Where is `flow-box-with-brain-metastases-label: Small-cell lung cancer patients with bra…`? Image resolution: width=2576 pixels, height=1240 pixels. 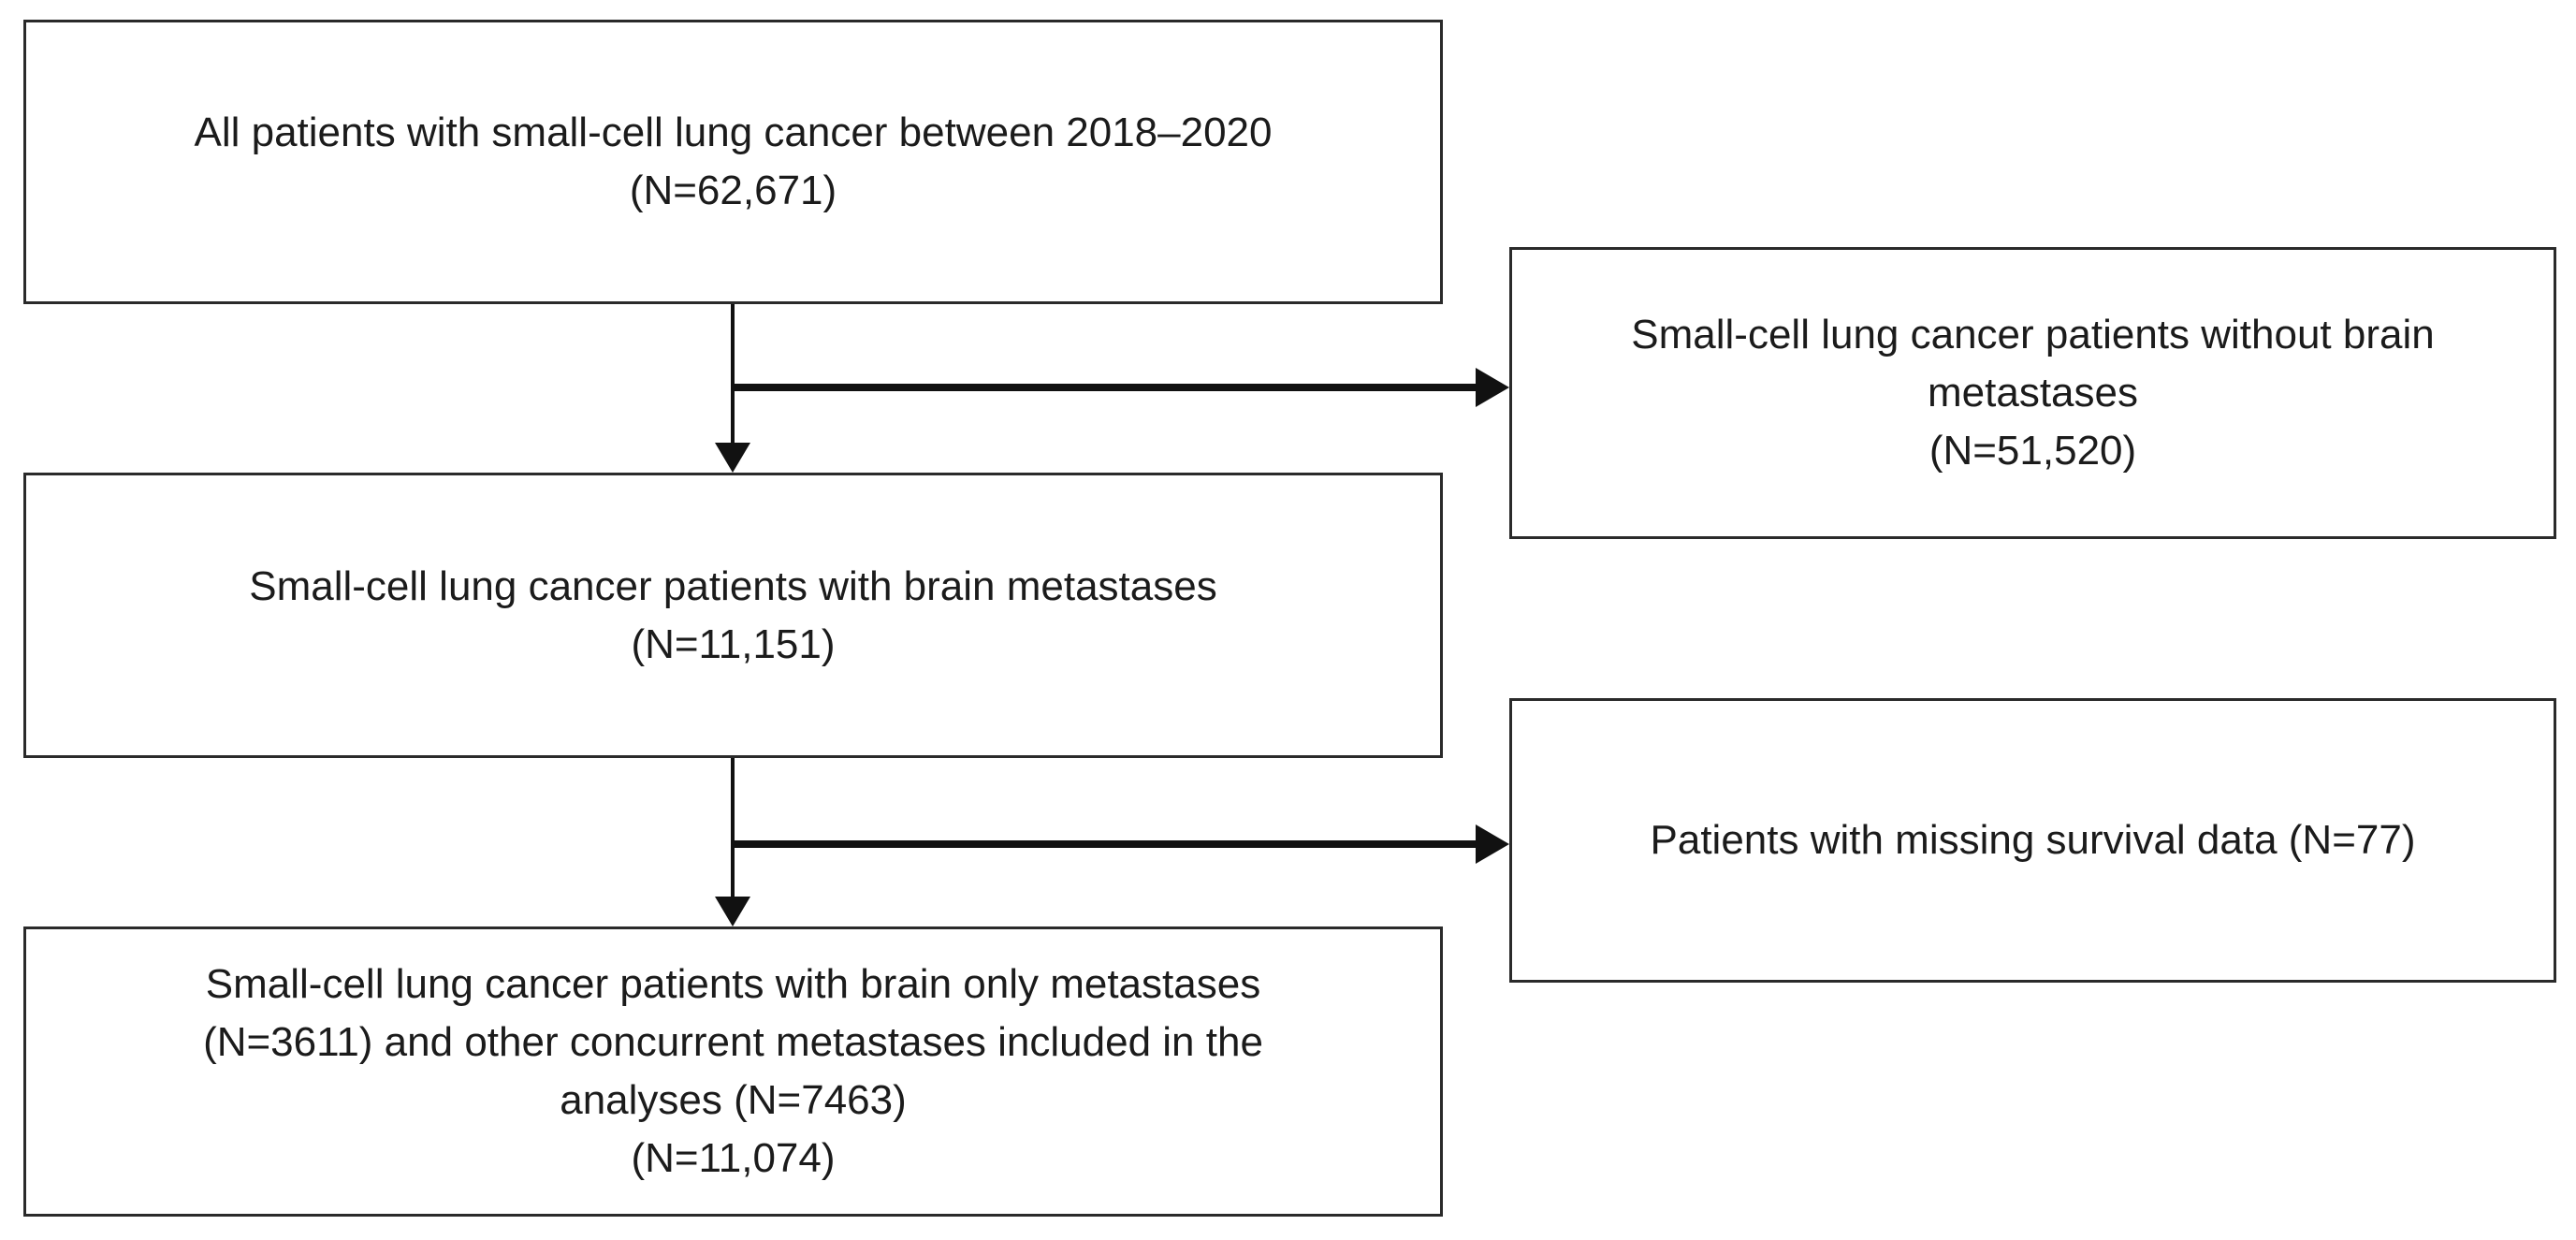
flow-box-with-brain-metastases-label: Small-cell lung cancer patients with bra… is located at coordinates (733, 615).